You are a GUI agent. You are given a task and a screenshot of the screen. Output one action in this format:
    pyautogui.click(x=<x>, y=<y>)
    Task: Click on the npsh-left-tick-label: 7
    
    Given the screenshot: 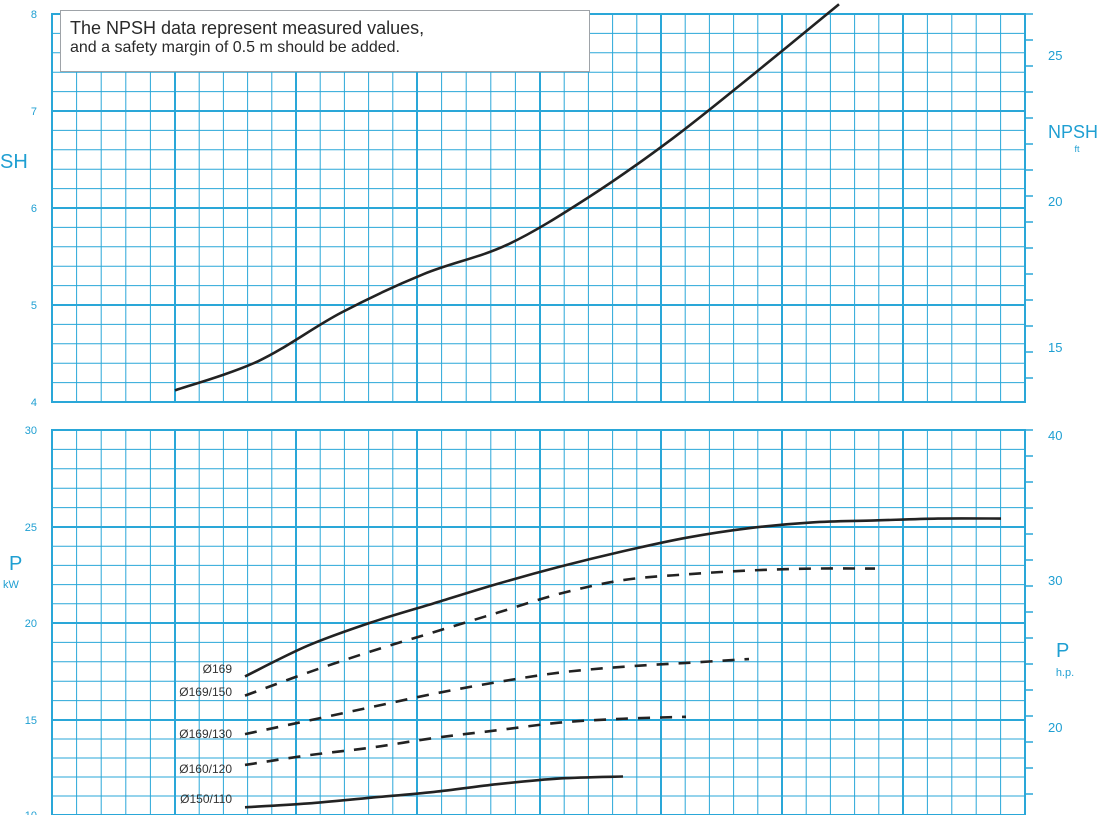 What is the action you would take?
    pyautogui.click(x=34, y=112)
    